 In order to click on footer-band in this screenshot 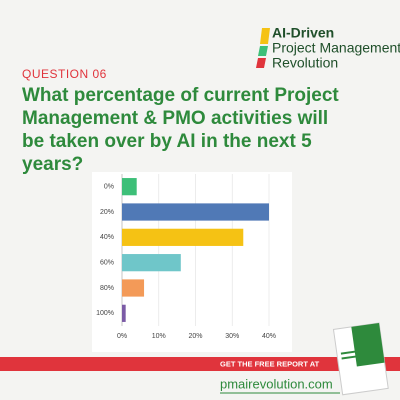, I will do `click(200, 364)`.